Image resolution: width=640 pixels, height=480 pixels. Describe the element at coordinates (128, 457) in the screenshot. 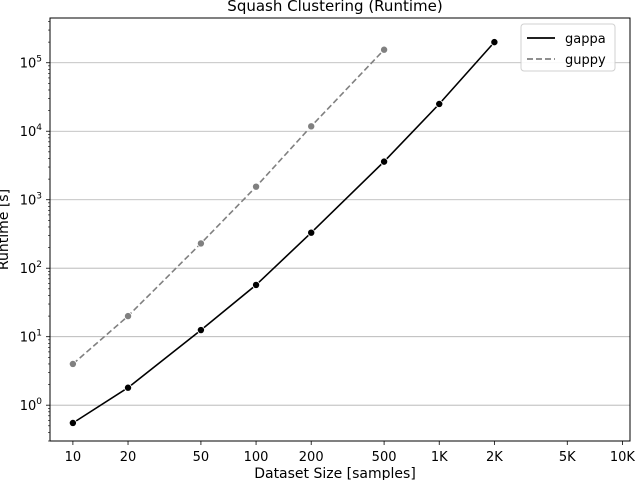

I see `x-tick-label: 20` at that location.